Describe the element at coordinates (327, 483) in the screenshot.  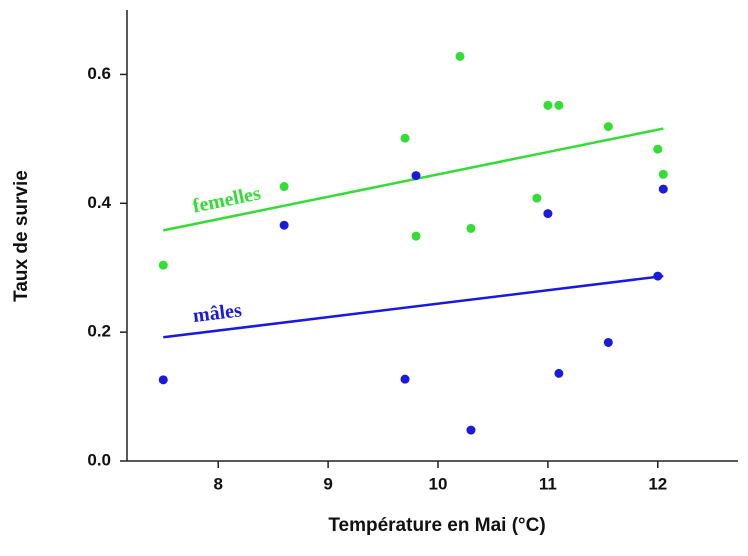
I see `x-tick-label: 9` at that location.